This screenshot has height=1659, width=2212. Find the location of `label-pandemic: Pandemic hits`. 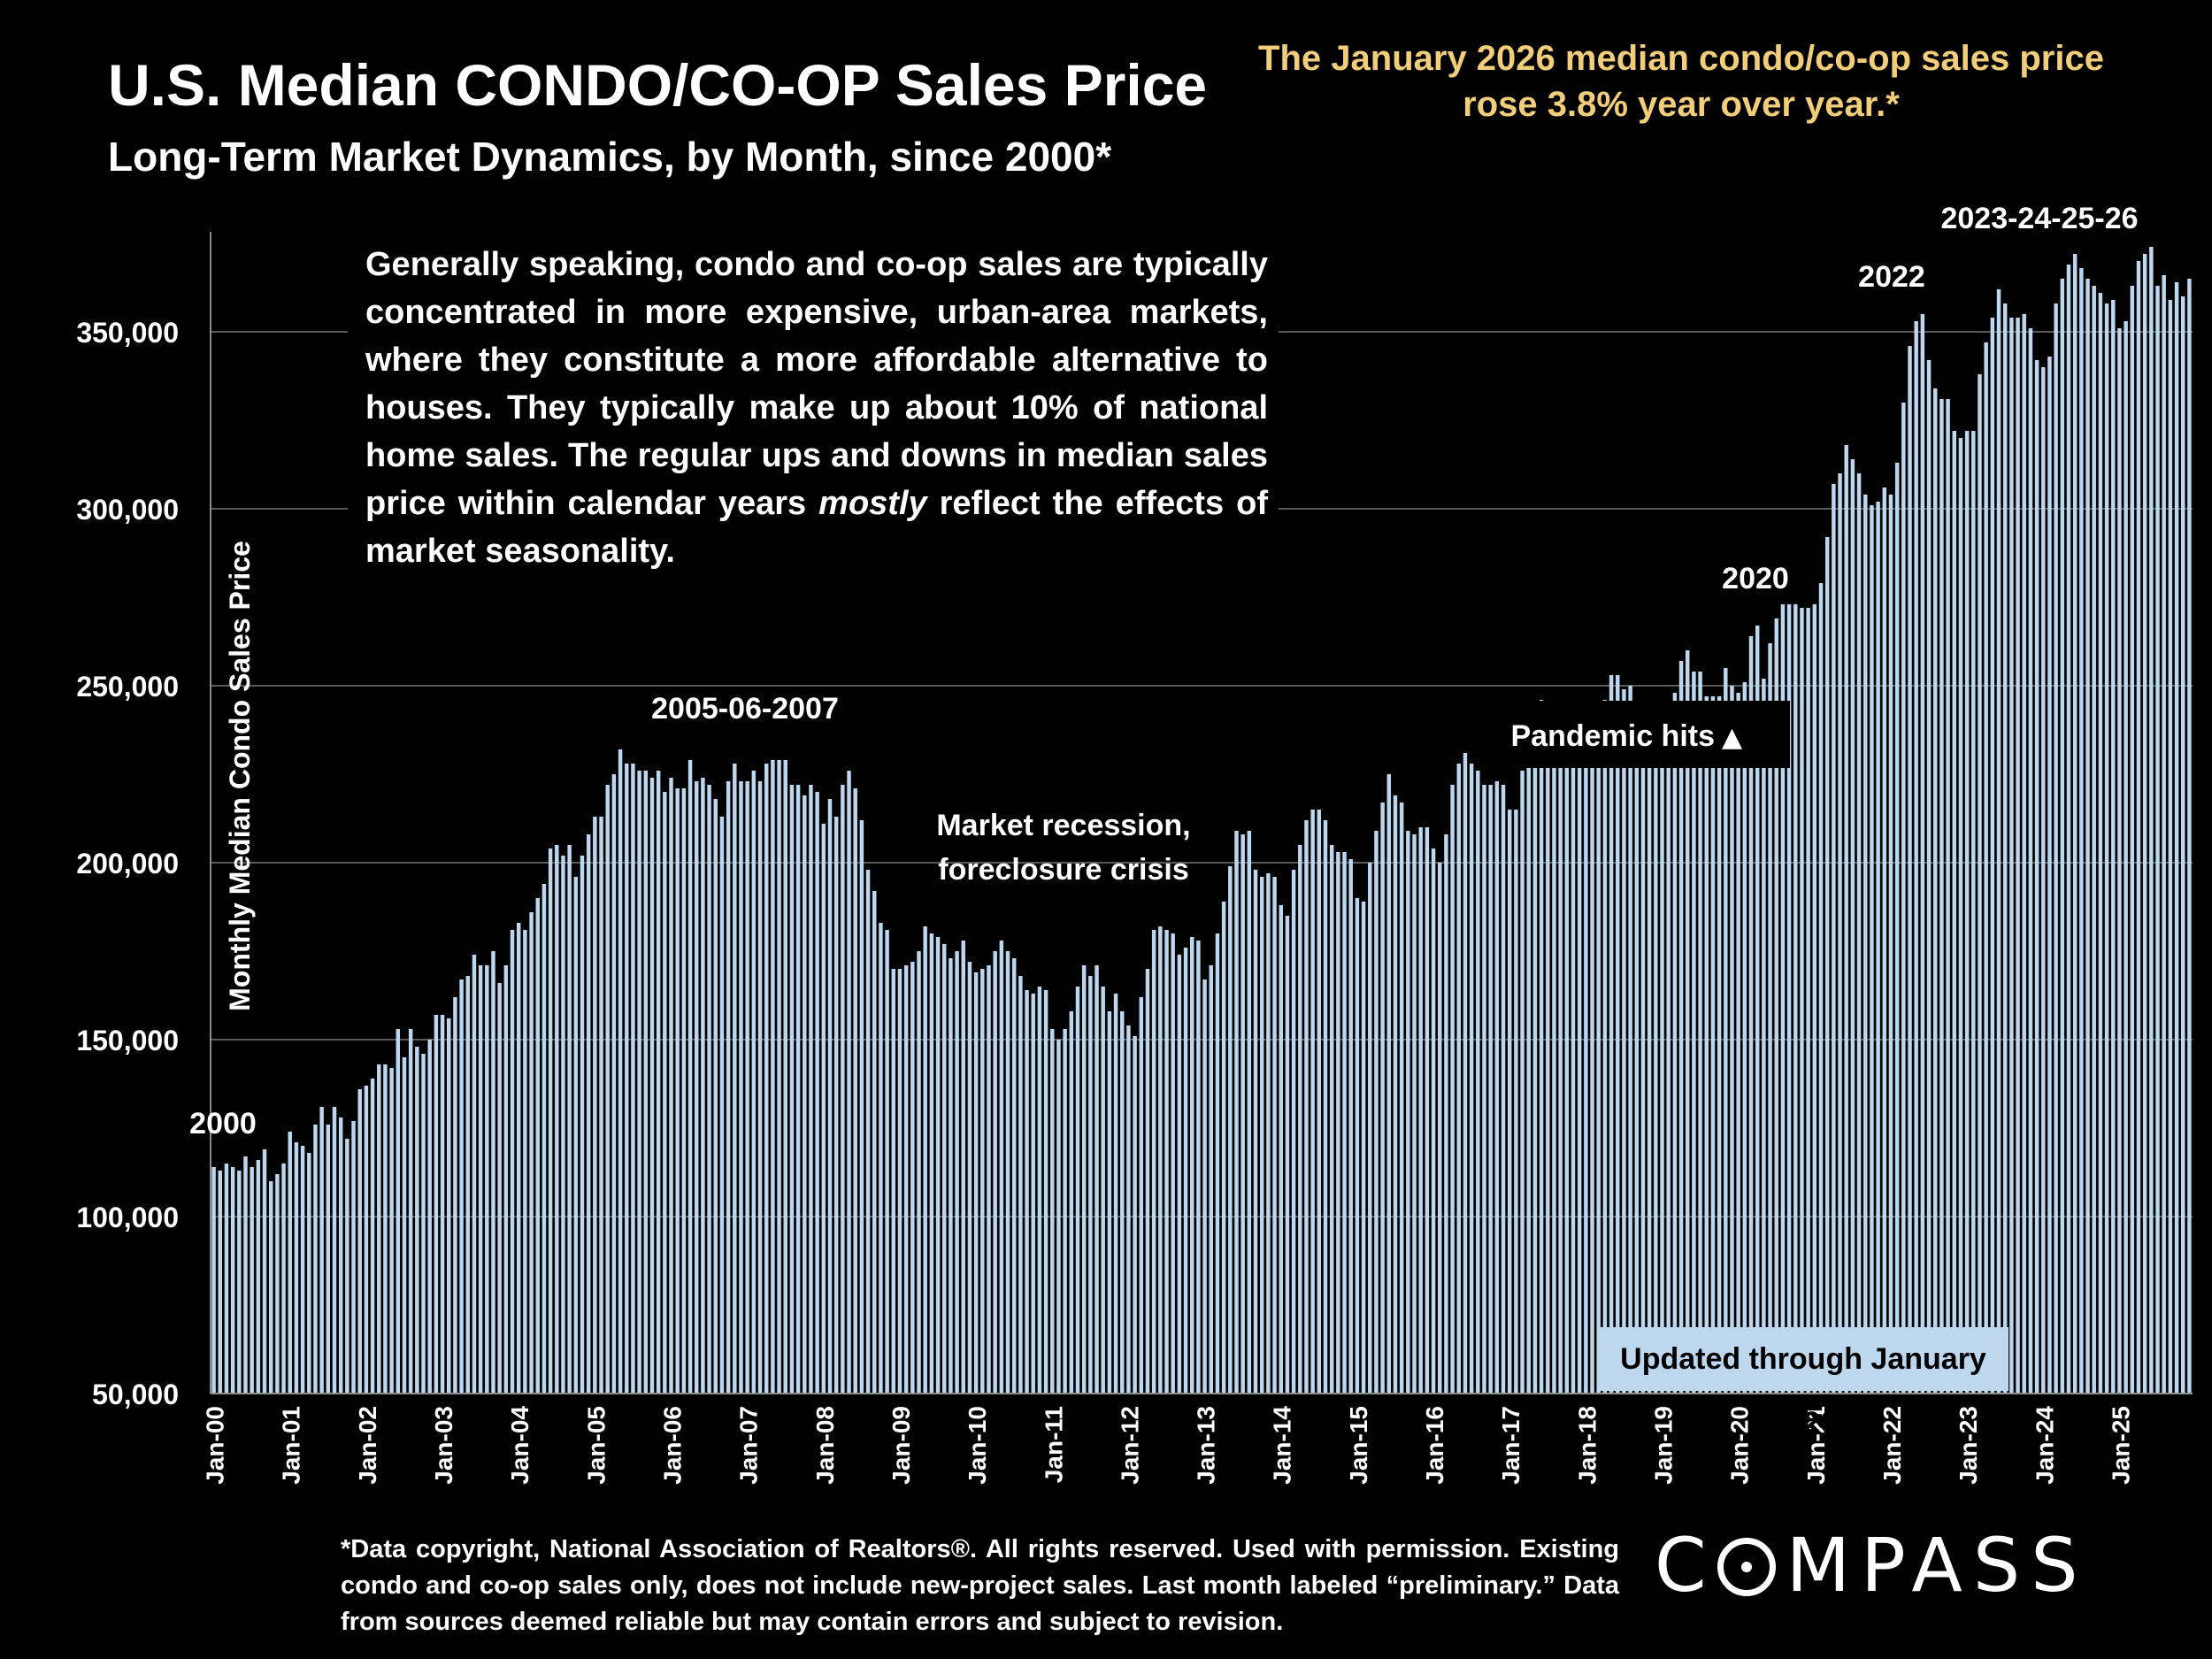

label-pandemic: Pandemic hits is located at coordinates (1613, 736).